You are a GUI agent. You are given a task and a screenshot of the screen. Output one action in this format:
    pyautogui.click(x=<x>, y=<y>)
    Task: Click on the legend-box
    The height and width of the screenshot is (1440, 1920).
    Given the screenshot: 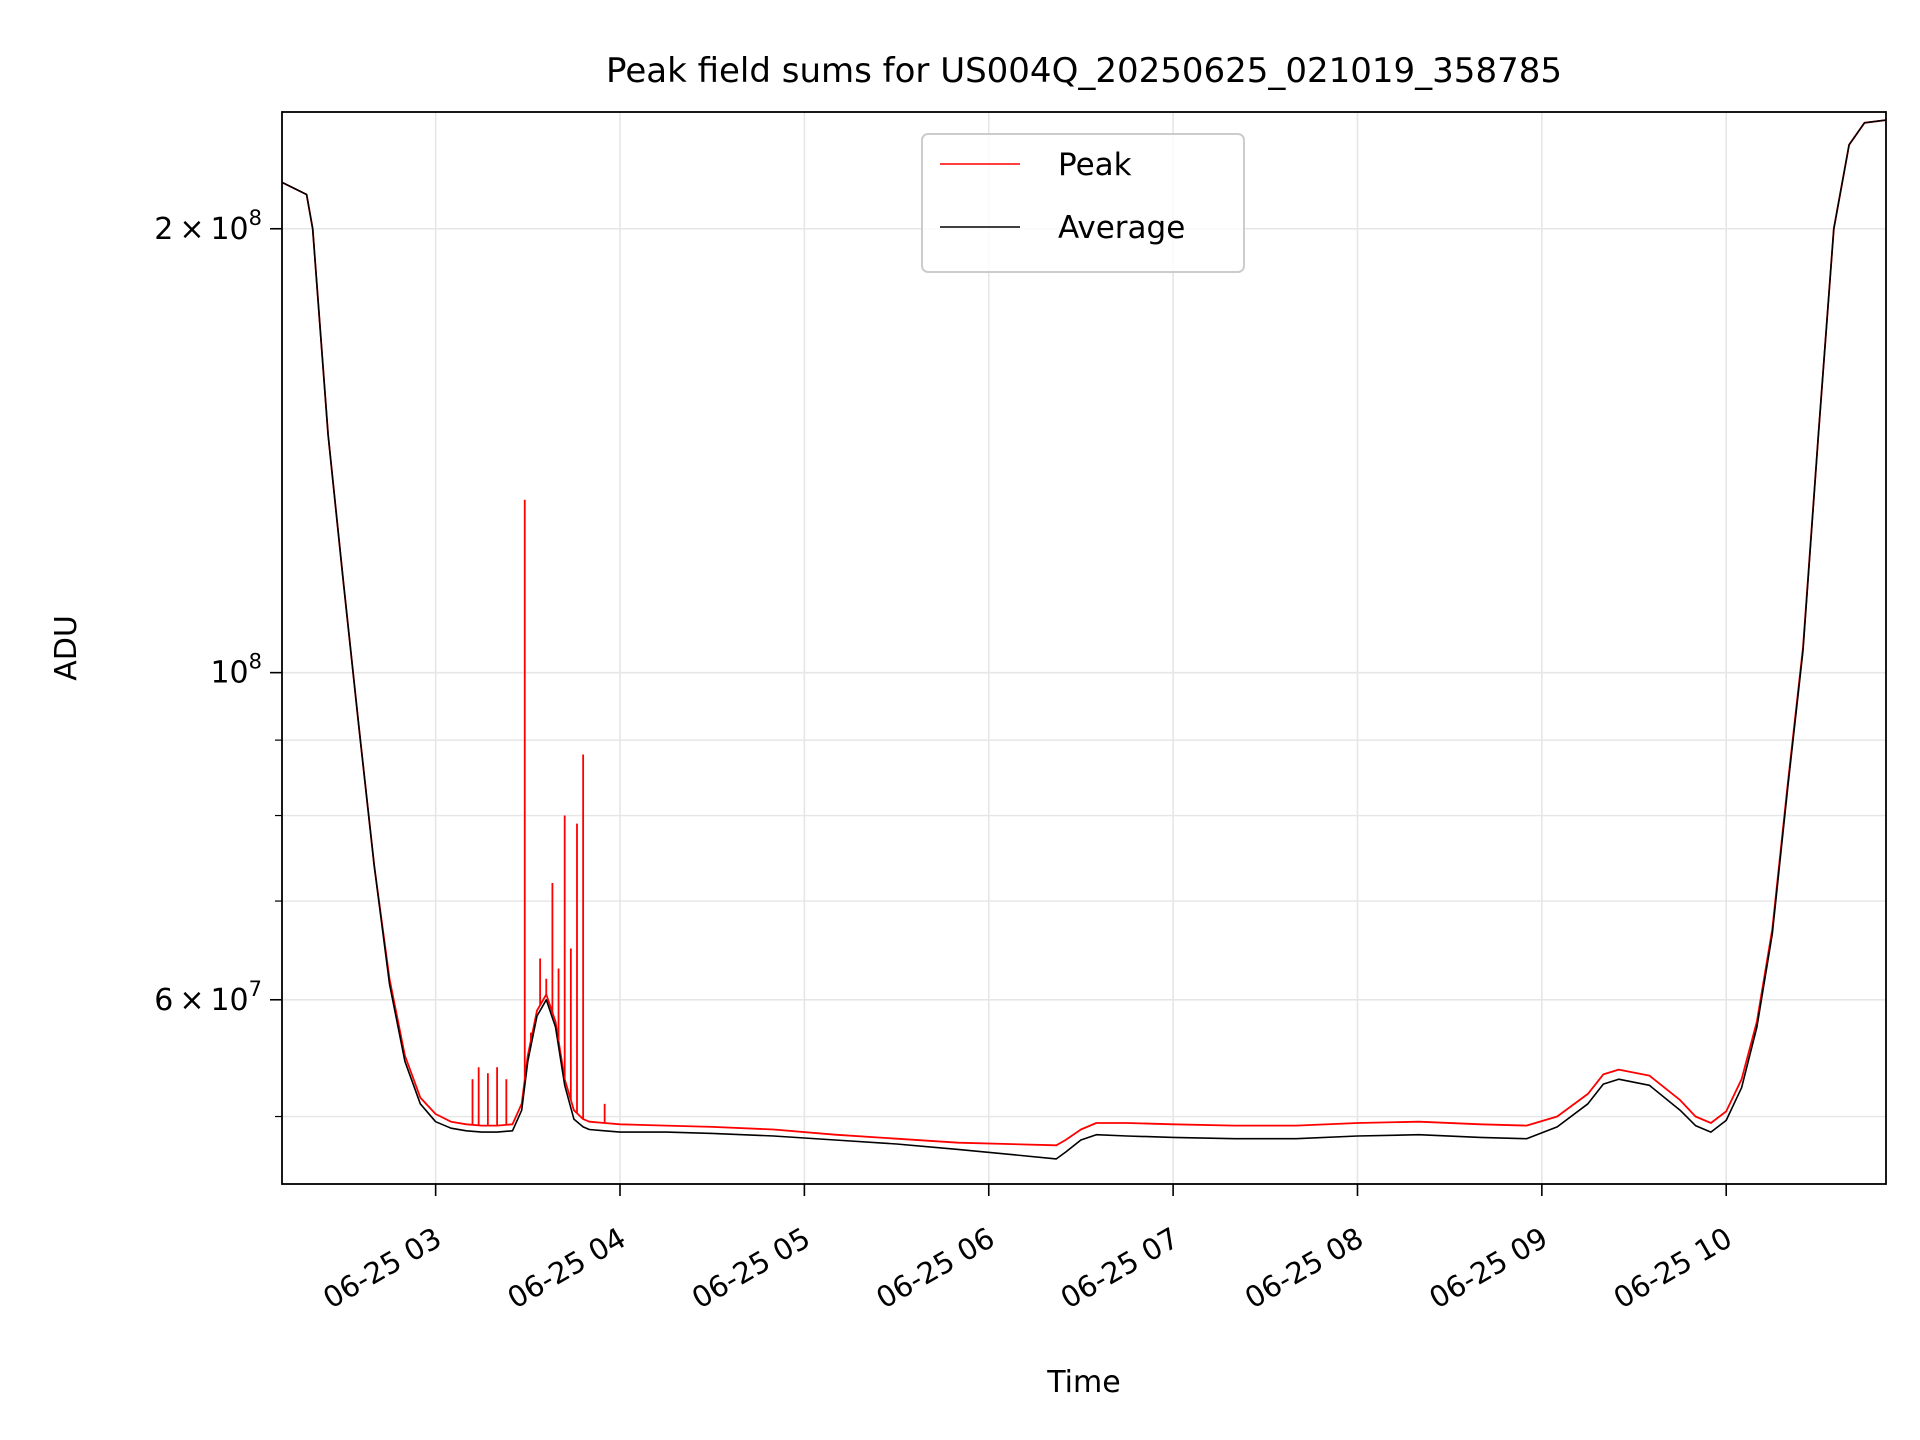 What is the action you would take?
    pyautogui.click(x=1083, y=203)
    